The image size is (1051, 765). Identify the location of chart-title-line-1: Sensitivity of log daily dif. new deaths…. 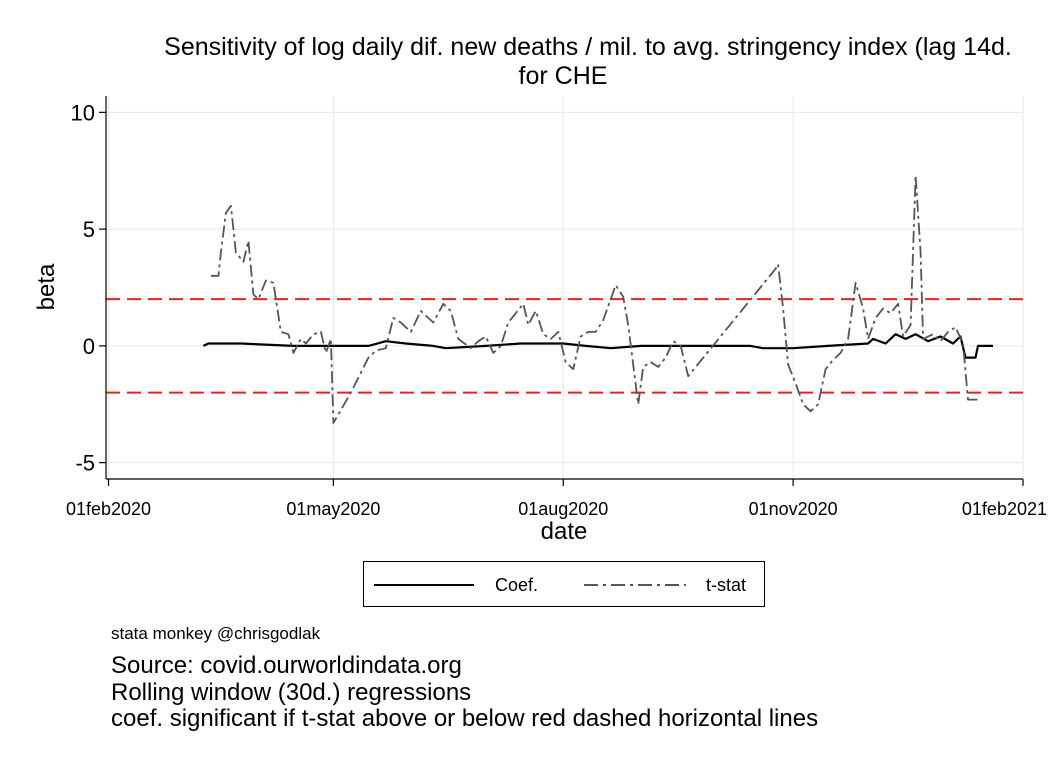
(588, 47).